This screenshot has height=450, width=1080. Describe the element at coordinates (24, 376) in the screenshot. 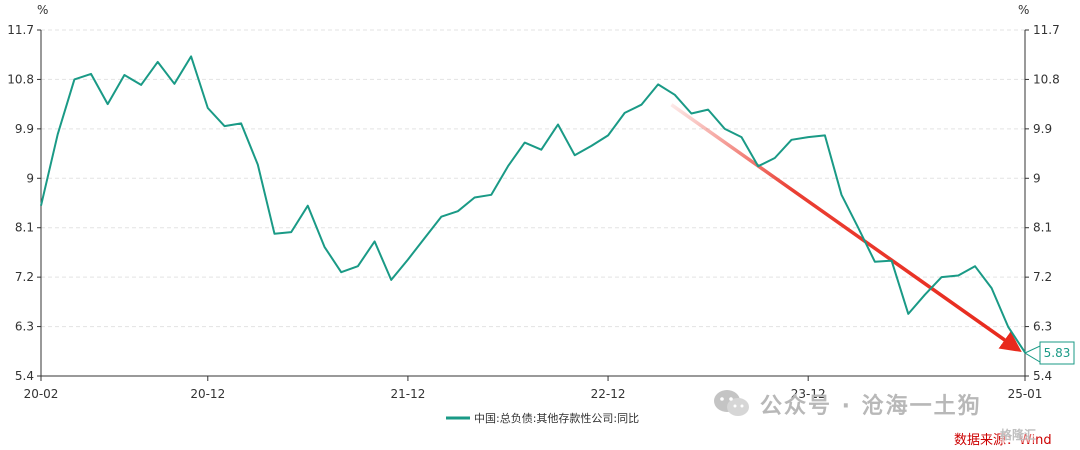

I see `y-tick-label-left: 5.4` at that location.